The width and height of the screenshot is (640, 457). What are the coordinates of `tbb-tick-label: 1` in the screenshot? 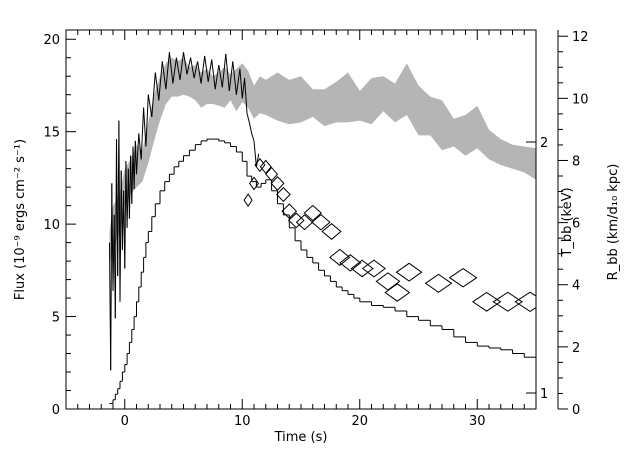 It's located at (544, 394).